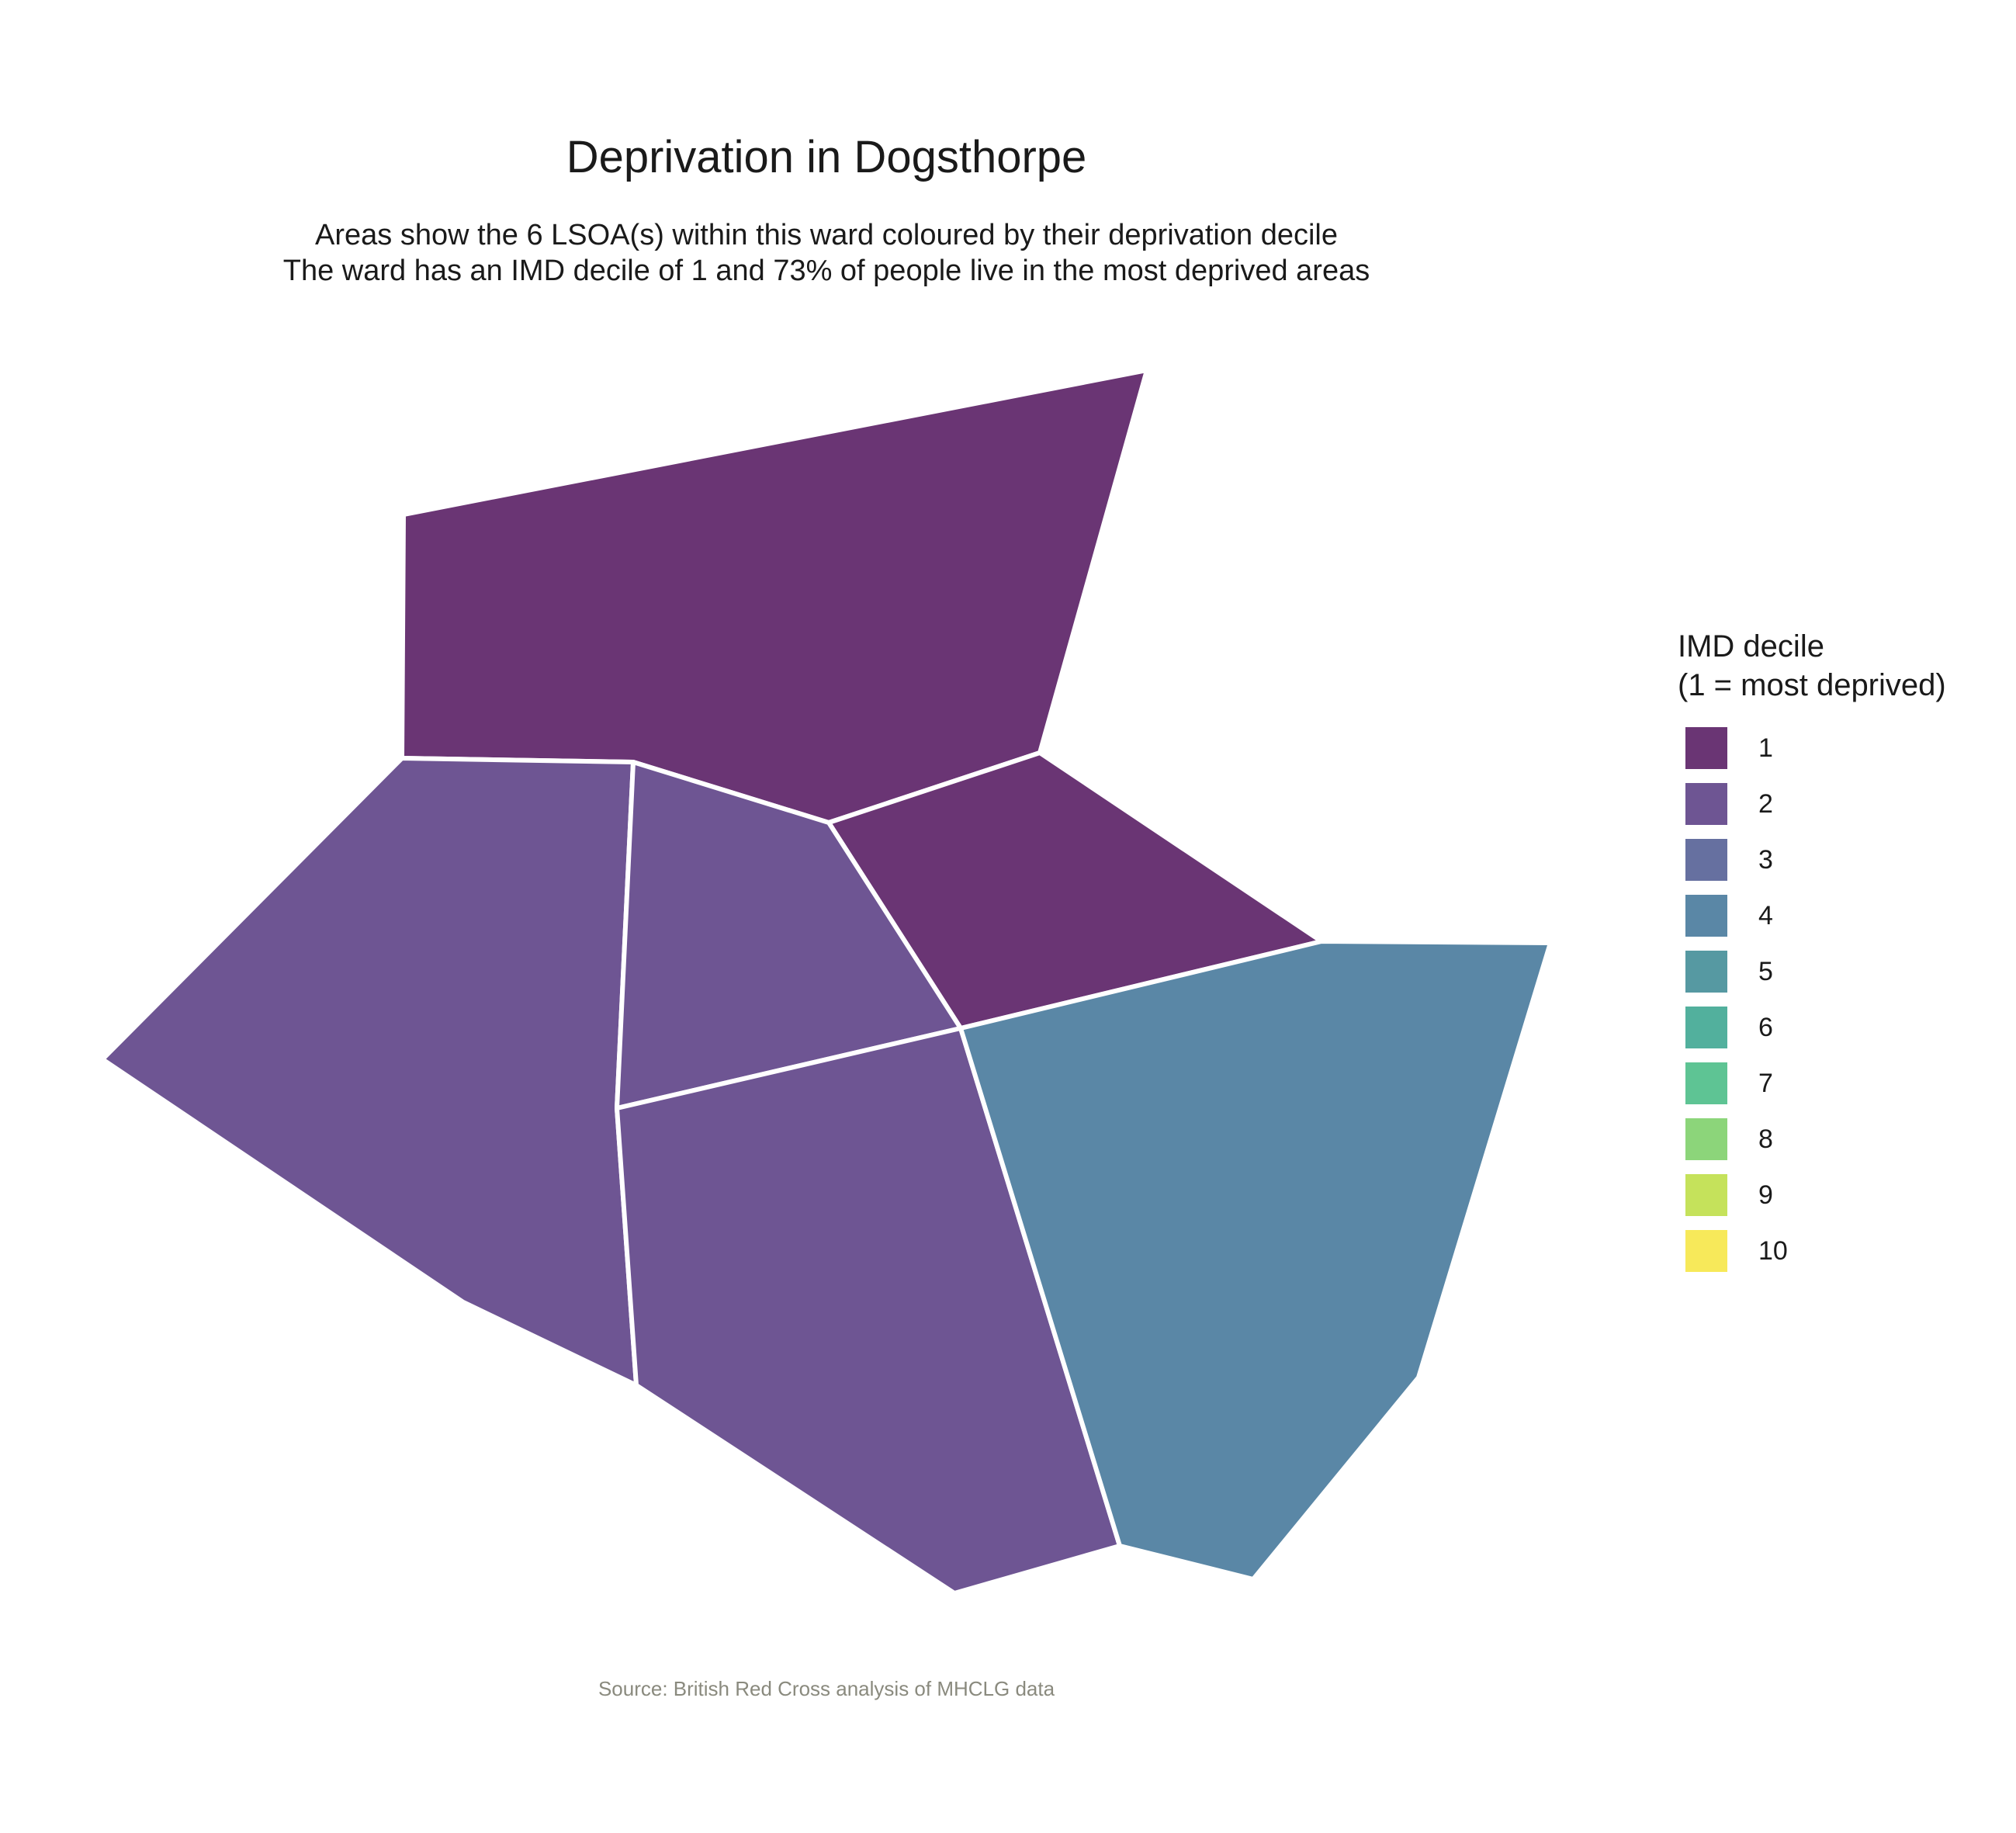  Describe the element at coordinates (1841, 804) in the screenshot. I see `legend-item-2: 2` at that location.